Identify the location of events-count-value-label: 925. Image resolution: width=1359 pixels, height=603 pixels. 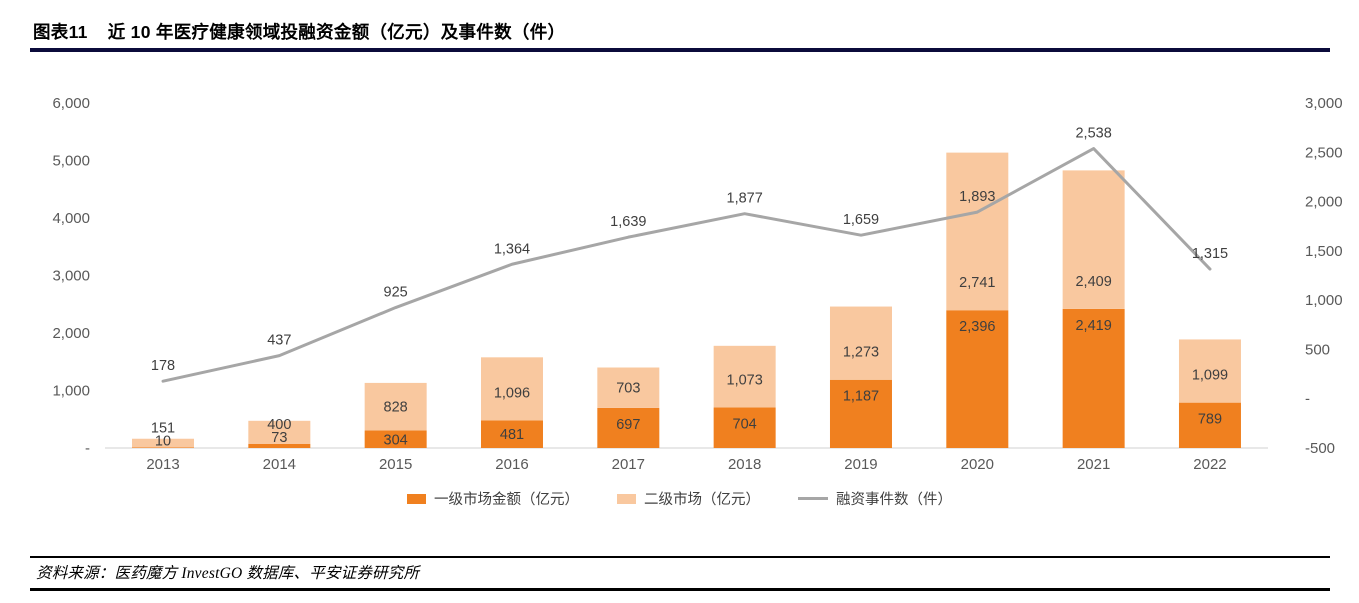
(396, 293).